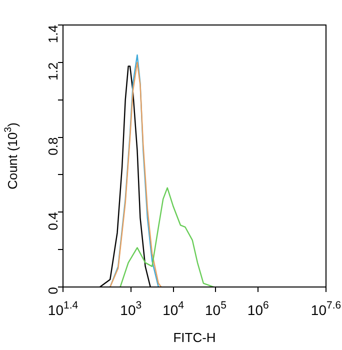 This screenshot has width=342, height=350. What do you see at coordinates (53, 71) in the screenshot?
I see `y-tick-label: 1.2` at bounding box center [53, 71].